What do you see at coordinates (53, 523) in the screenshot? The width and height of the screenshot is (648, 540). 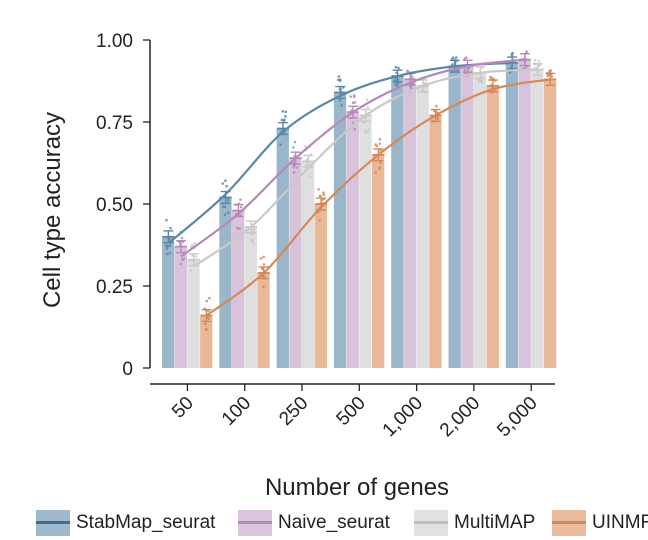 I see `legend-swatch-stabmap` at bounding box center [53, 523].